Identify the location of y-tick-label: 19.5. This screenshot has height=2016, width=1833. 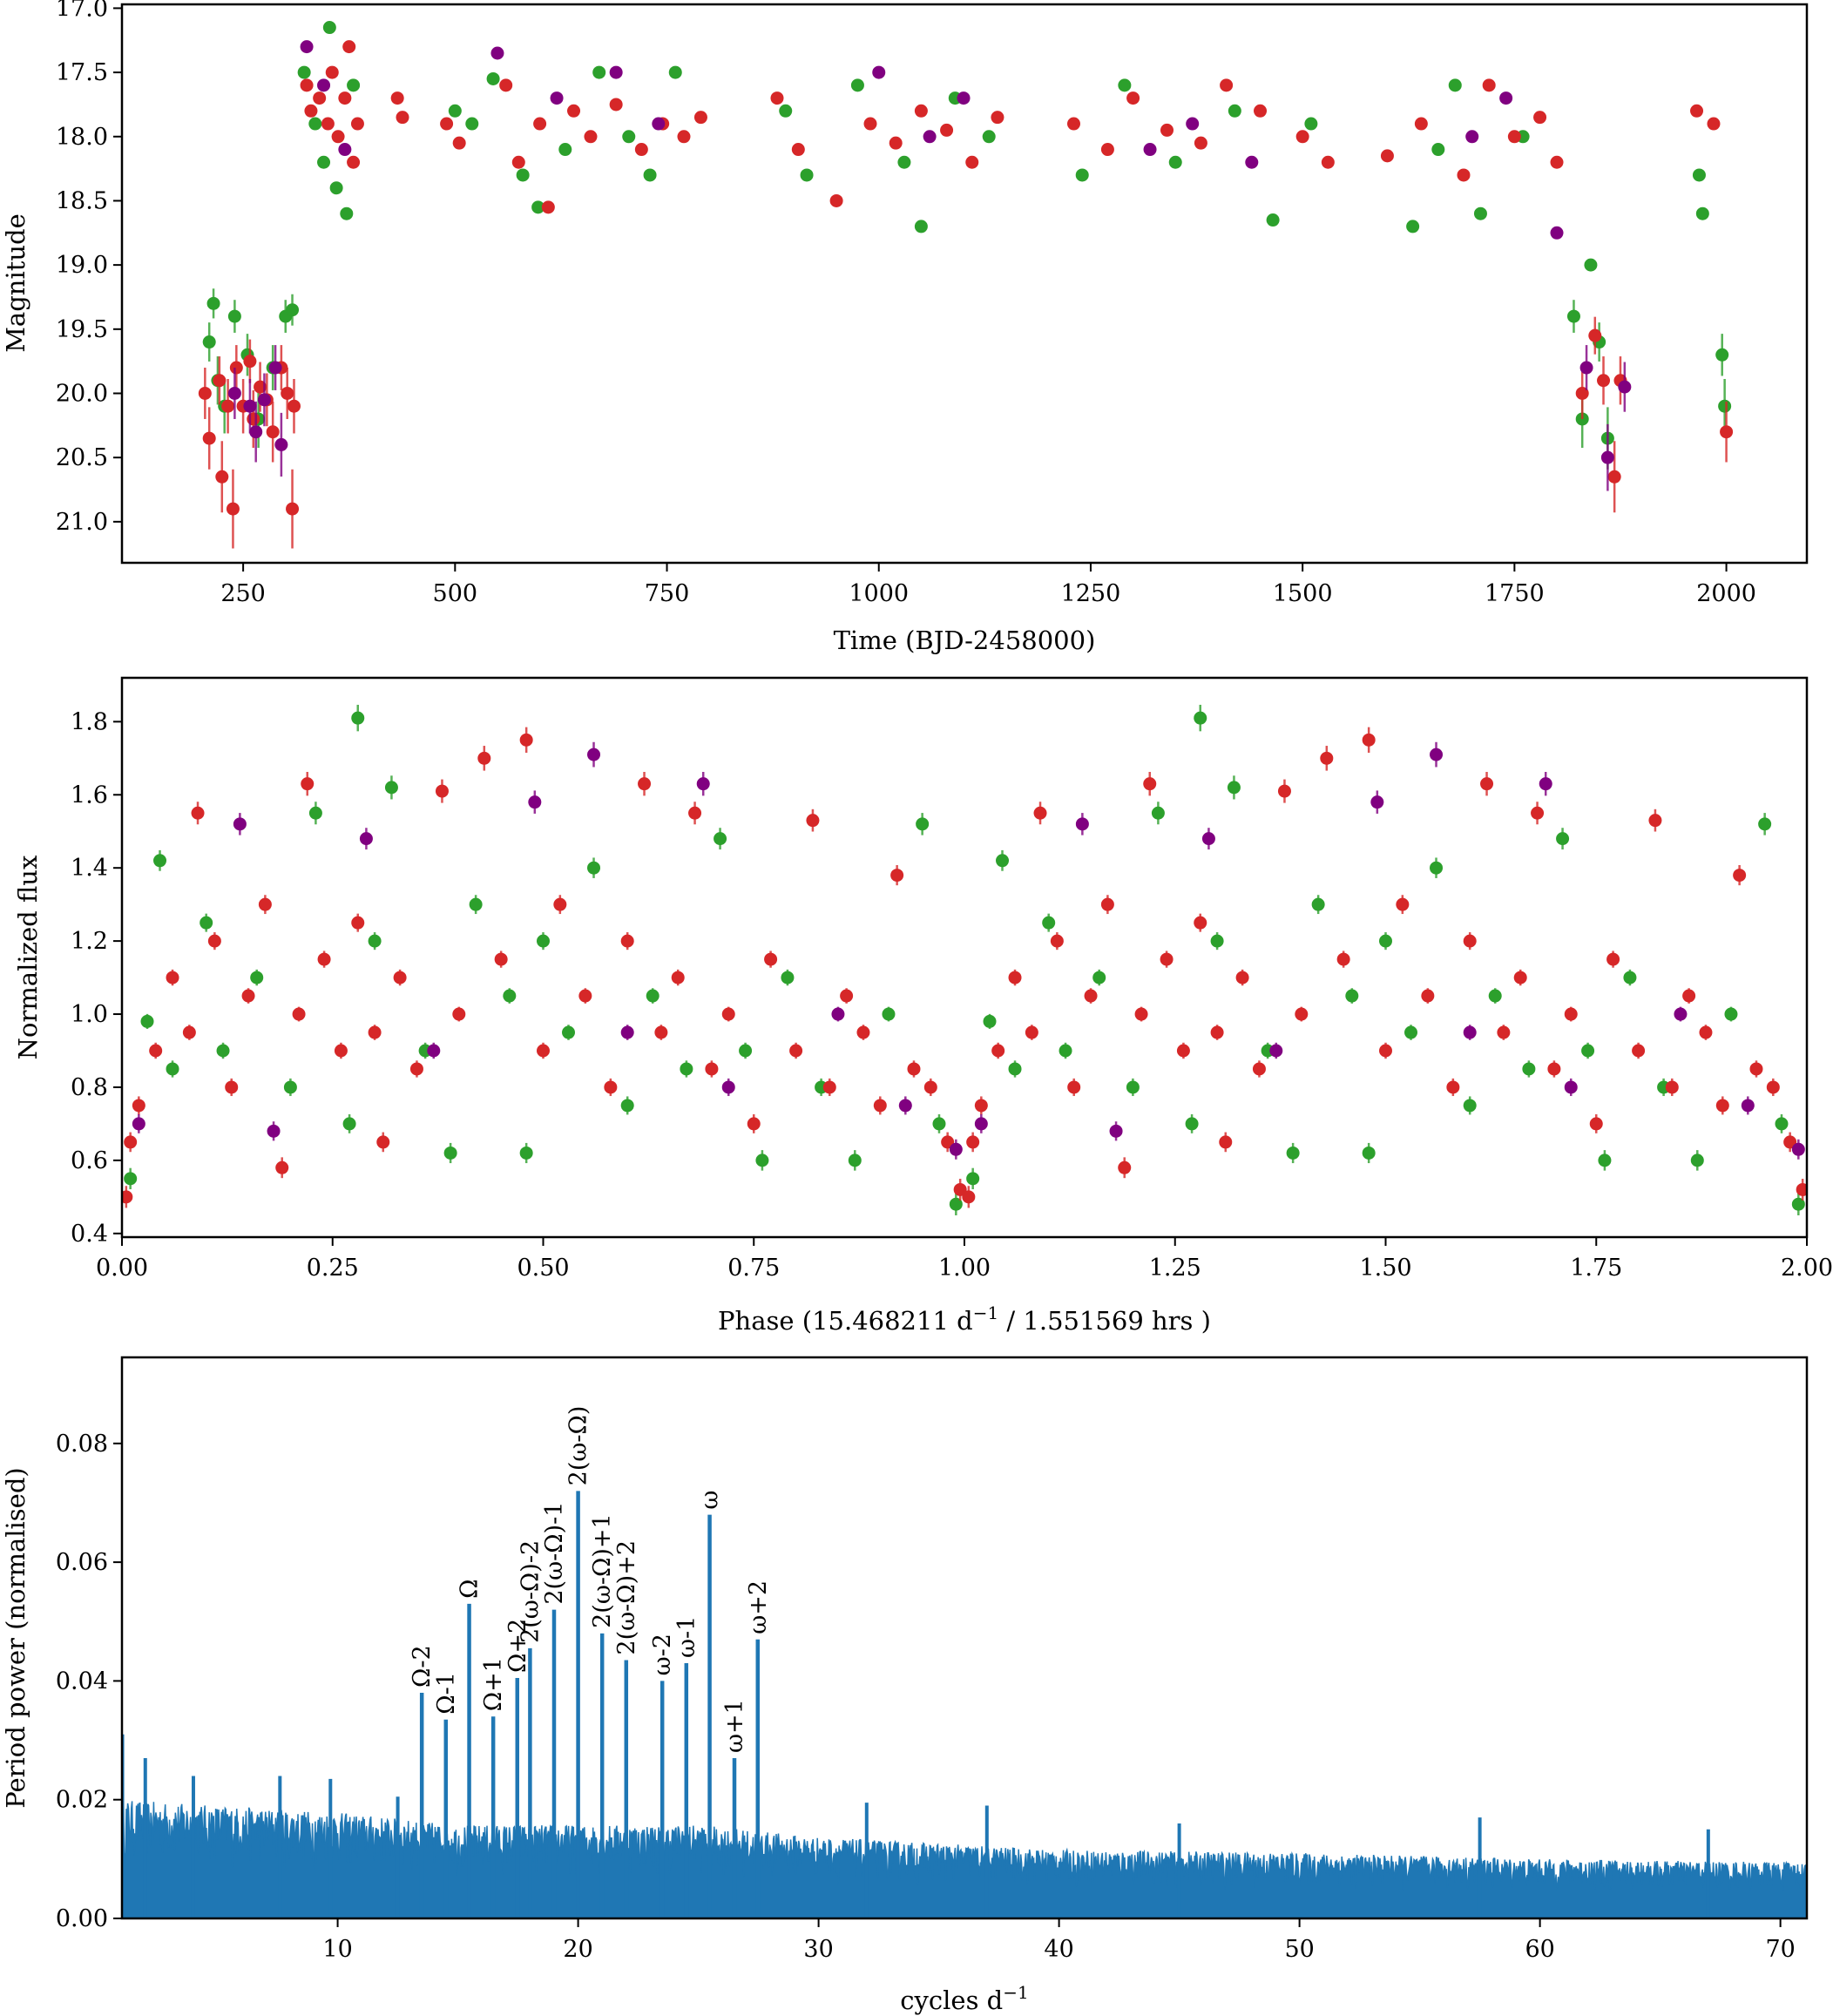
(82, 329).